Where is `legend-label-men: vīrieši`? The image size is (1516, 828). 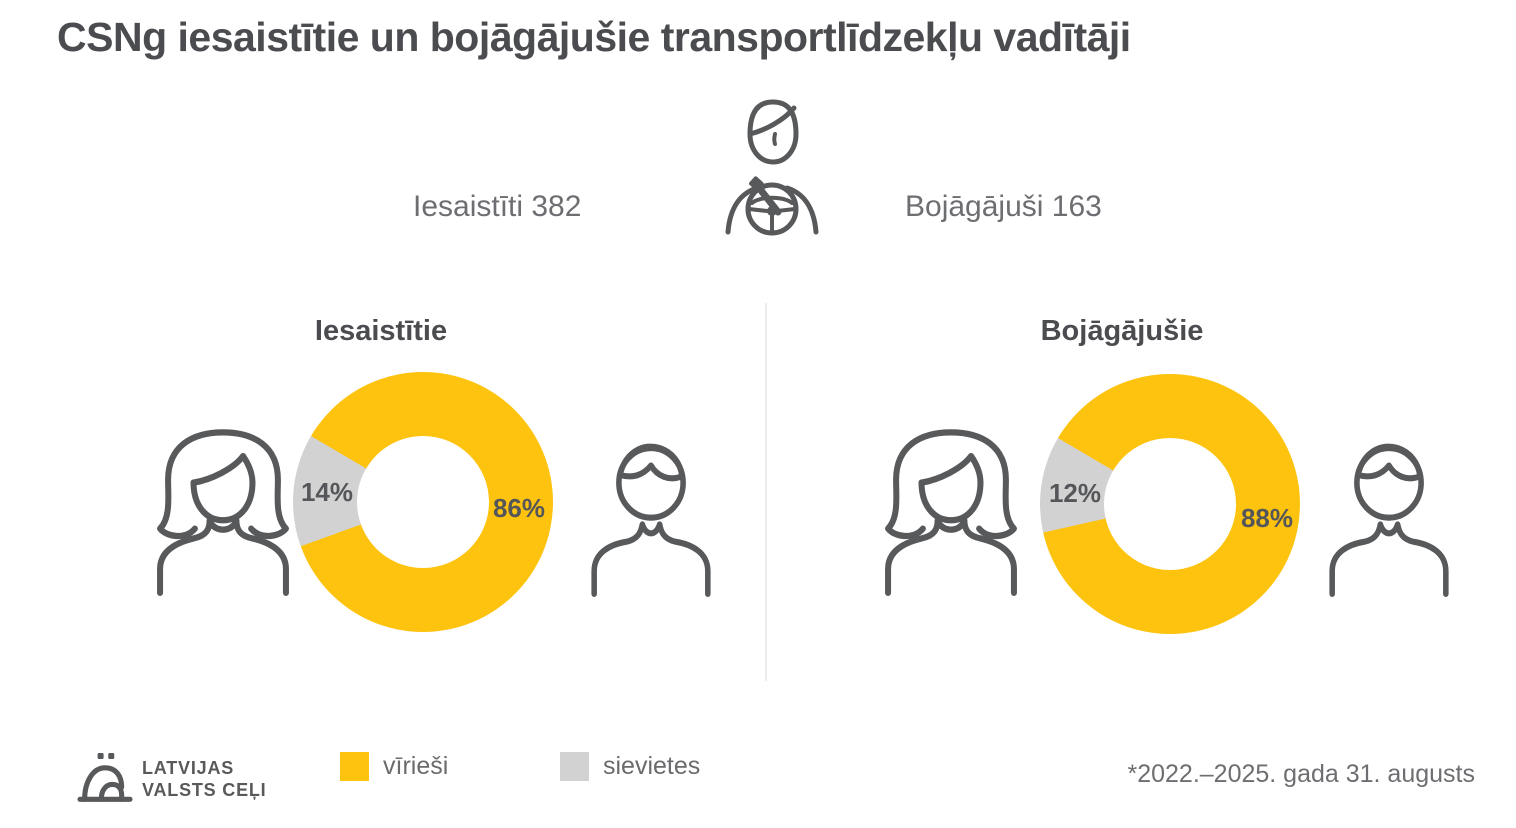
legend-label-men: vīrieši is located at coordinates (416, 766).